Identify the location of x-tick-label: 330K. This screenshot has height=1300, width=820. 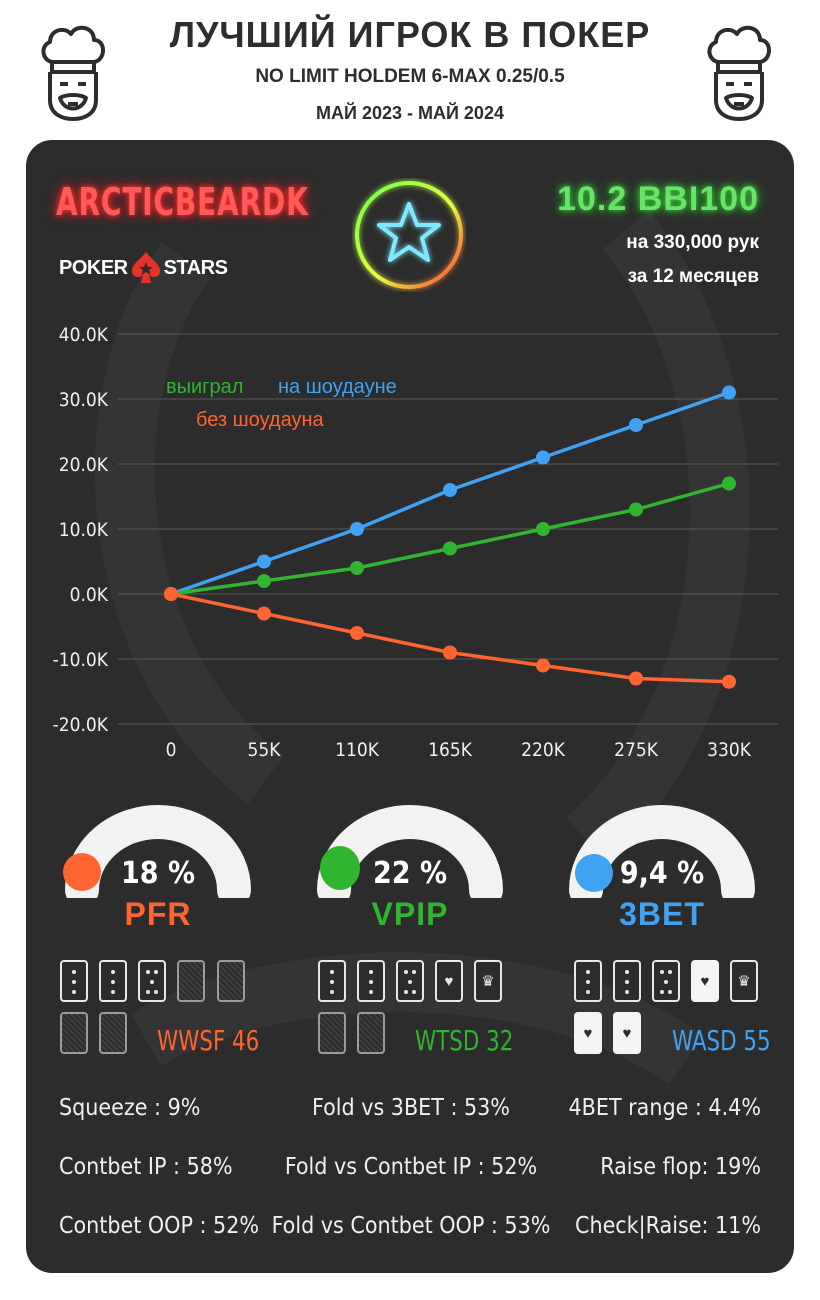
(729, 750).